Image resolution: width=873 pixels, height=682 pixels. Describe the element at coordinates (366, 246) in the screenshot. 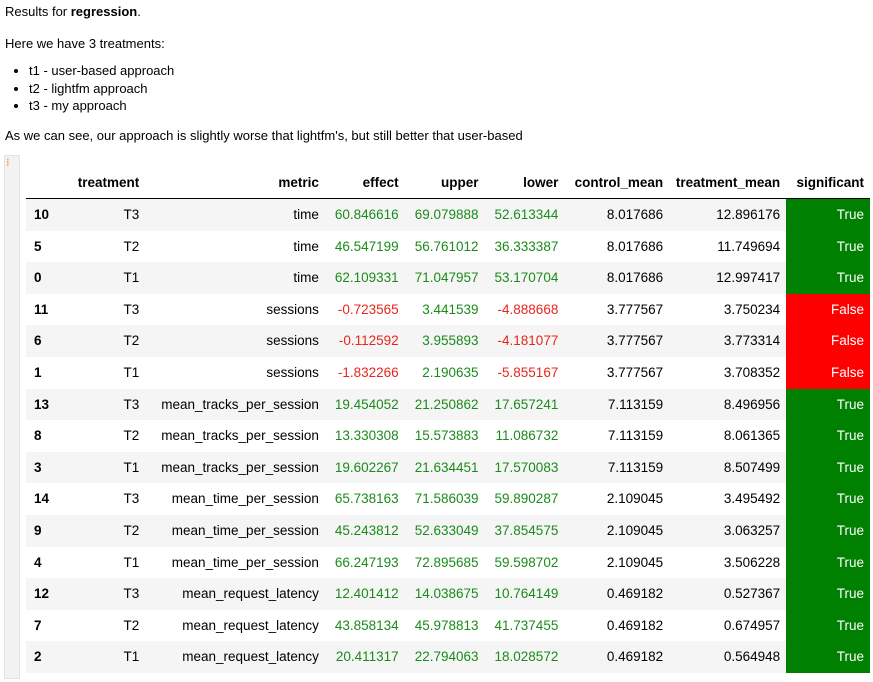

I see `cell-effect: 46.547199` at that location.